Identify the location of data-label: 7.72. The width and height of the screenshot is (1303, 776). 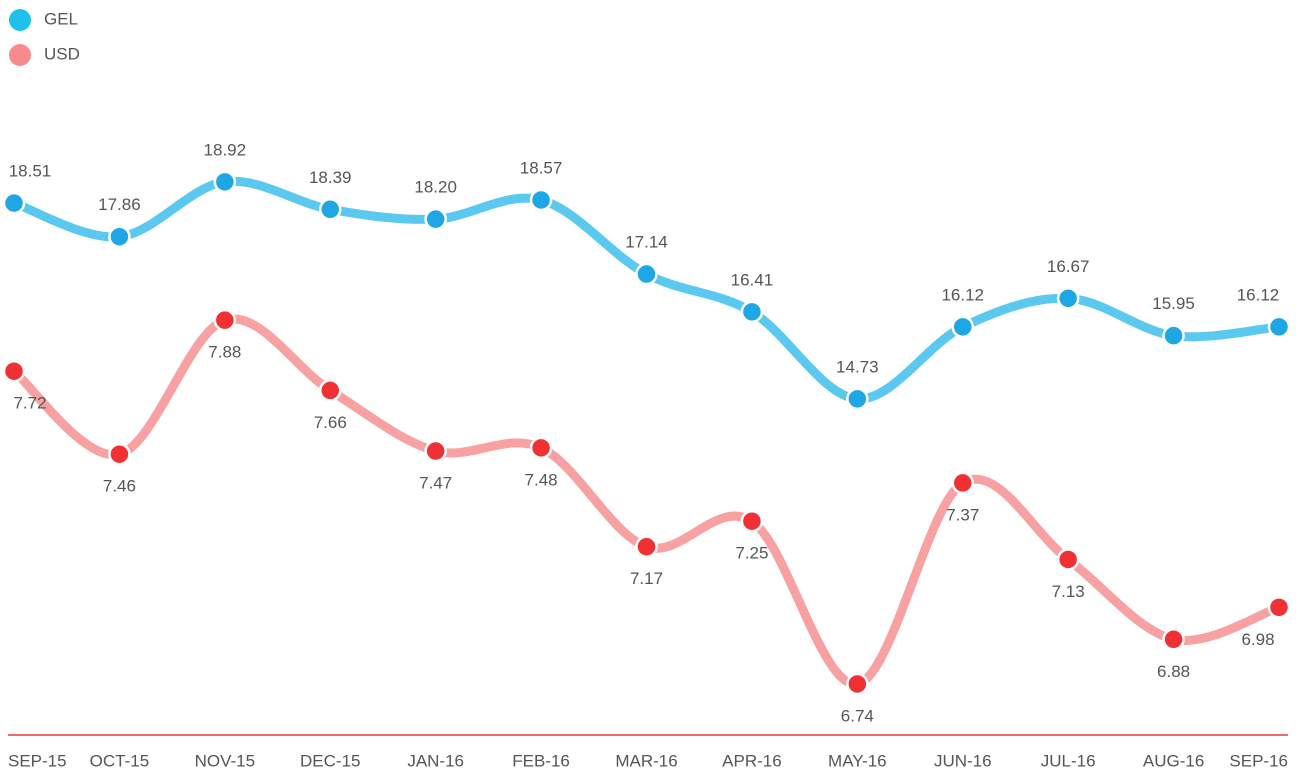
(29, 403).